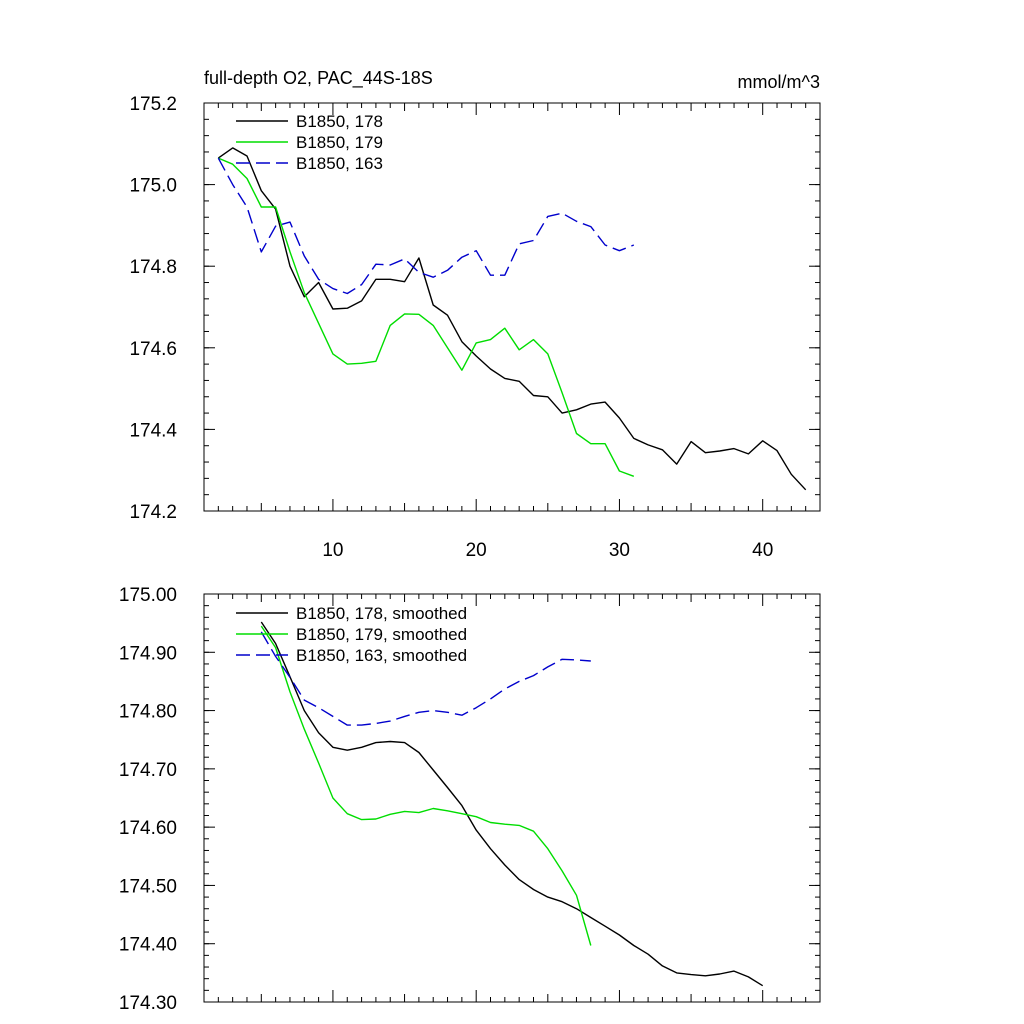 Image resolution: width=1024 pixels, height=1024 pixels. Describe the element at coordinates (332, 550) in the screenshot. I see `x-tick-label: 10` at that location.